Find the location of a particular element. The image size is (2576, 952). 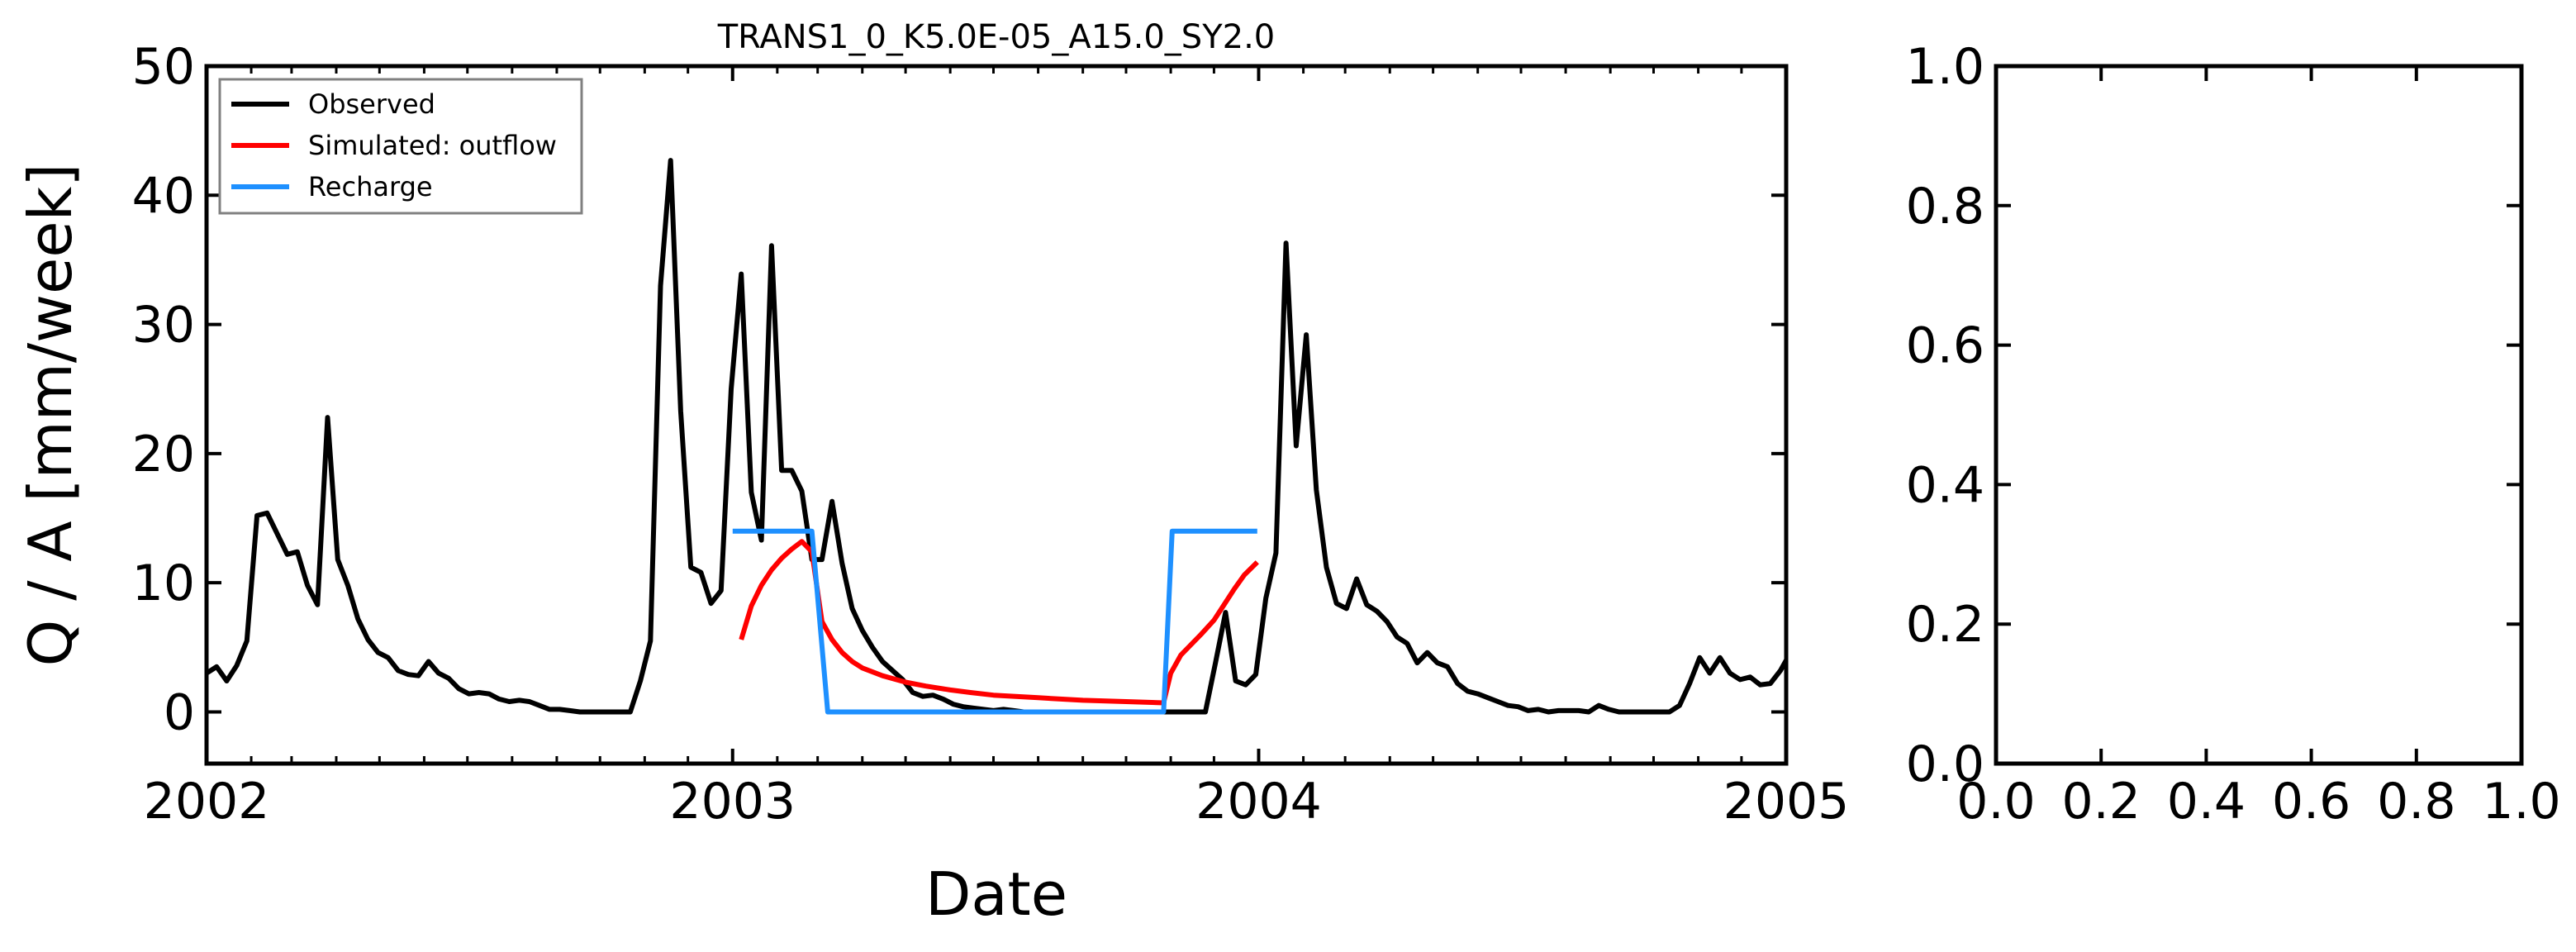

legend-label-recharge: Recharge is located at coordinates (370, 186).